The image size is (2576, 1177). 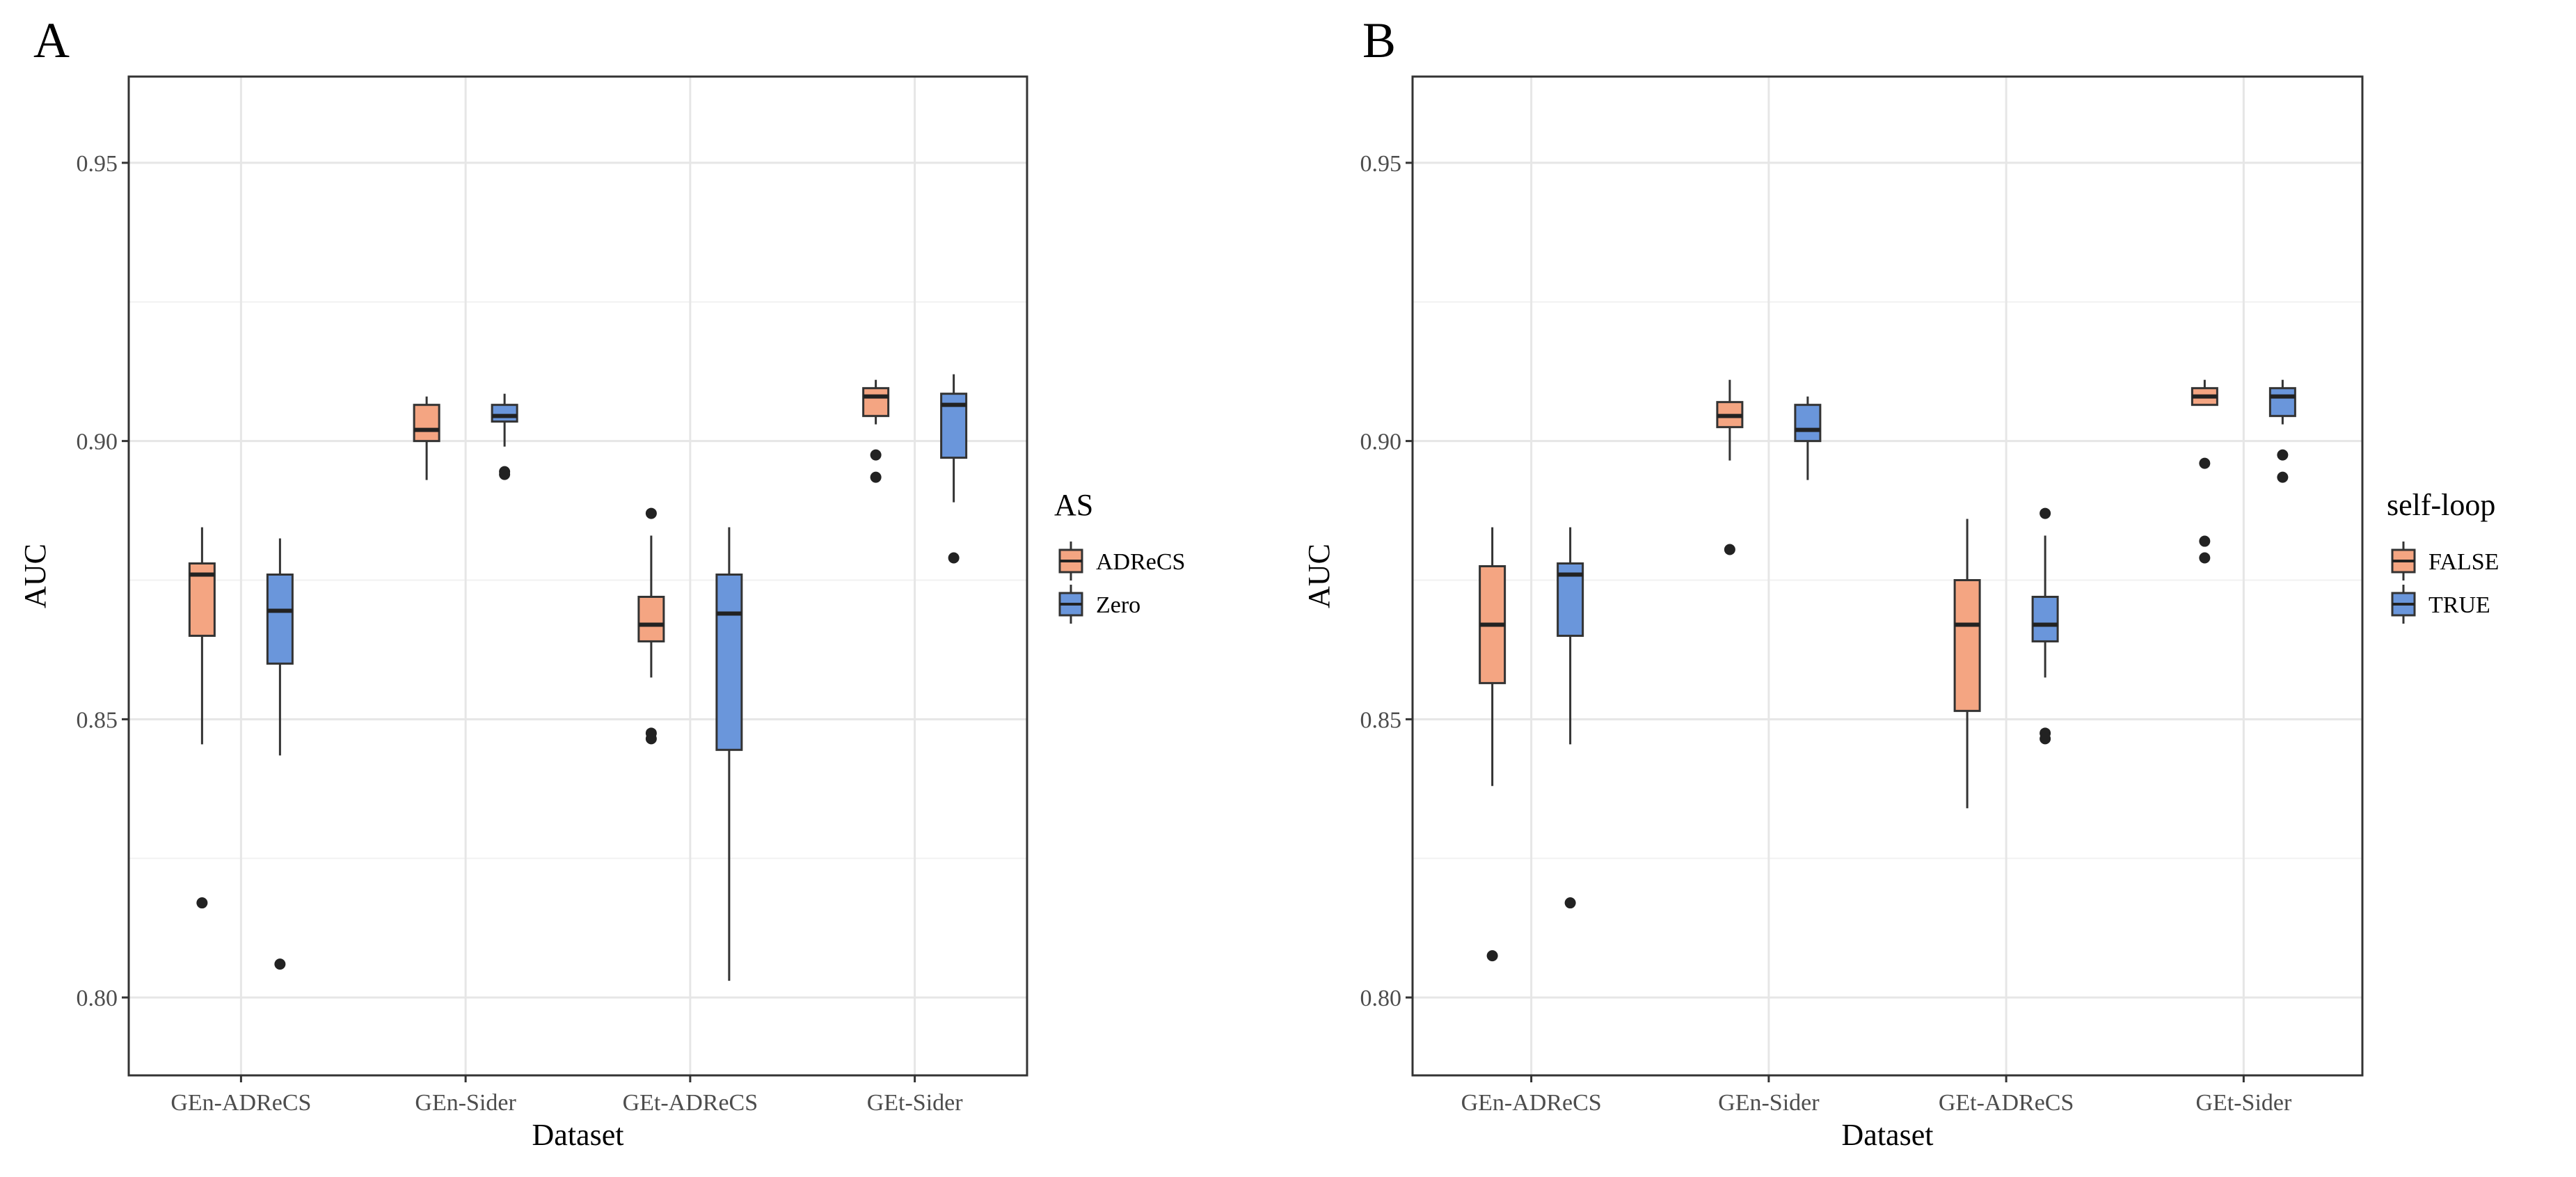 I want to click on panel-letter: B, so click(x=1379, y=40).